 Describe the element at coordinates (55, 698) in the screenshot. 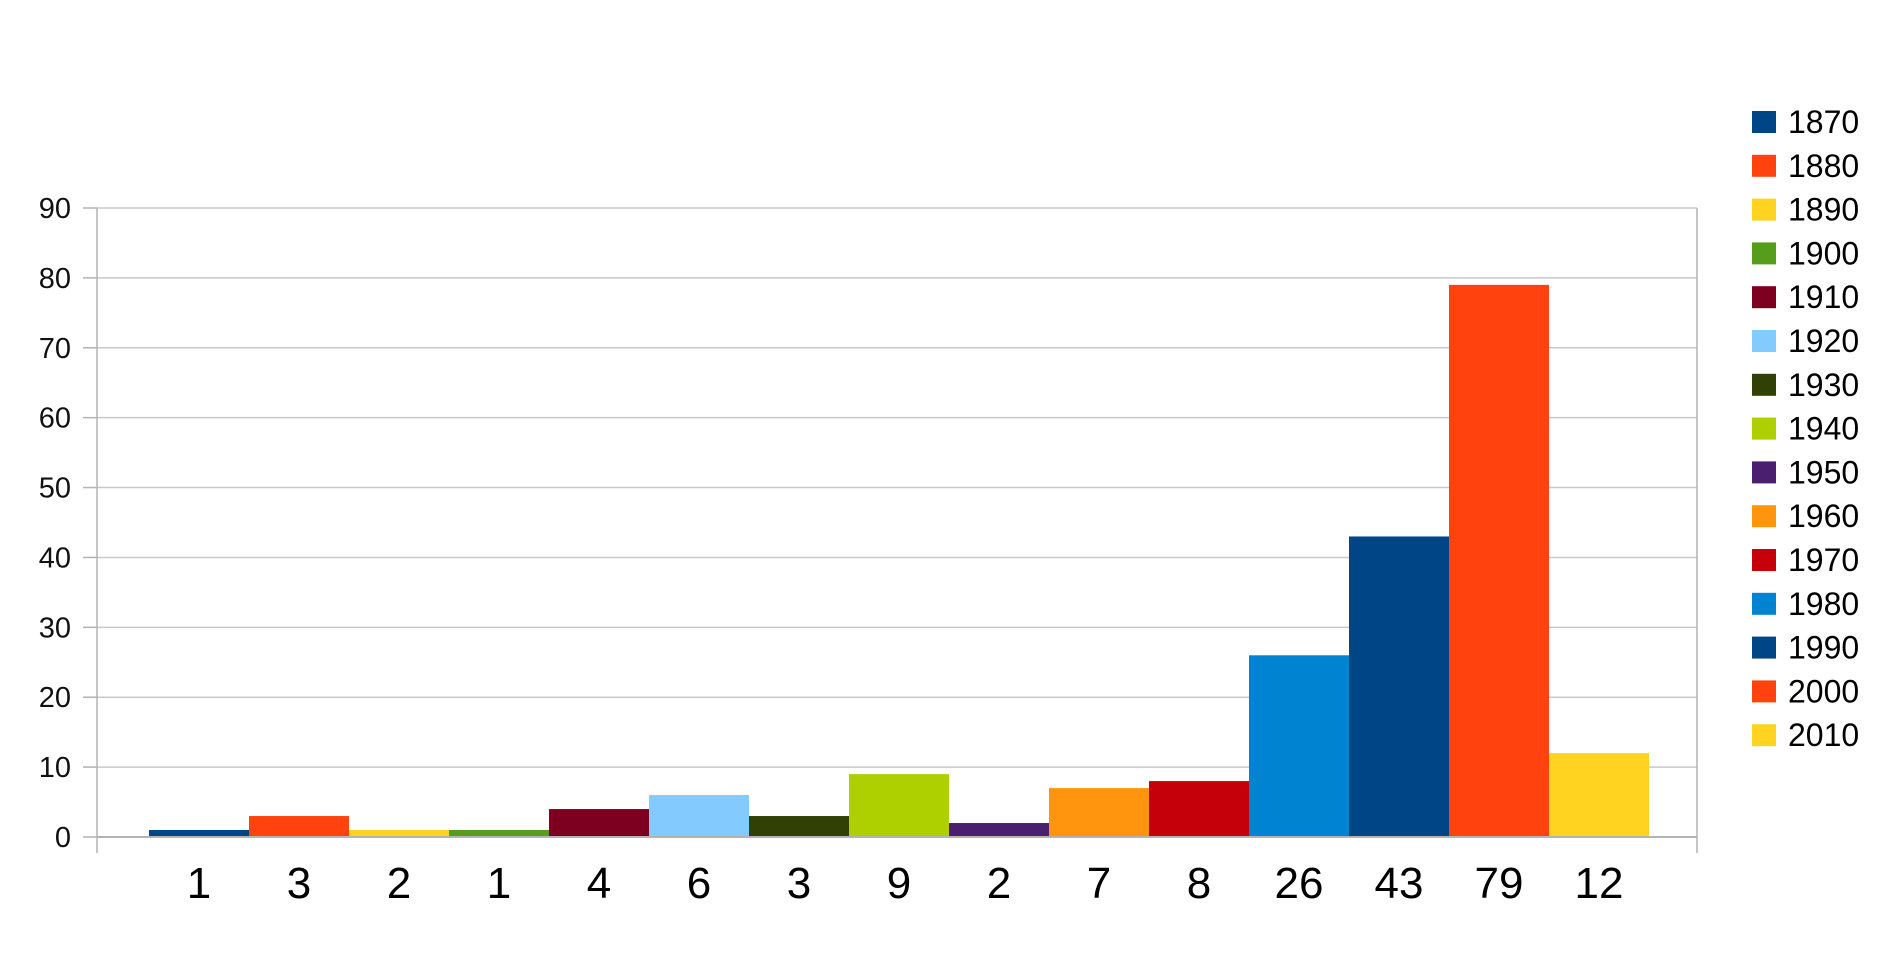

I see `y-tick-label: 20` at that location.